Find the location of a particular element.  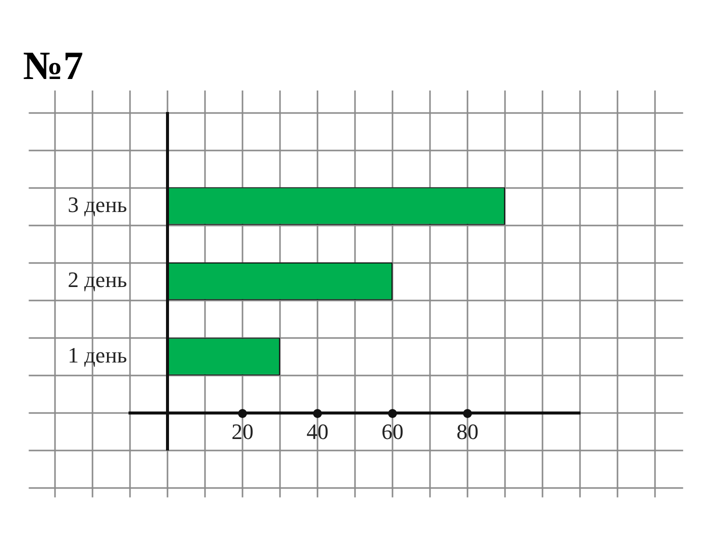

y-tick-label: 1 день is located at coordinates (97, 355).